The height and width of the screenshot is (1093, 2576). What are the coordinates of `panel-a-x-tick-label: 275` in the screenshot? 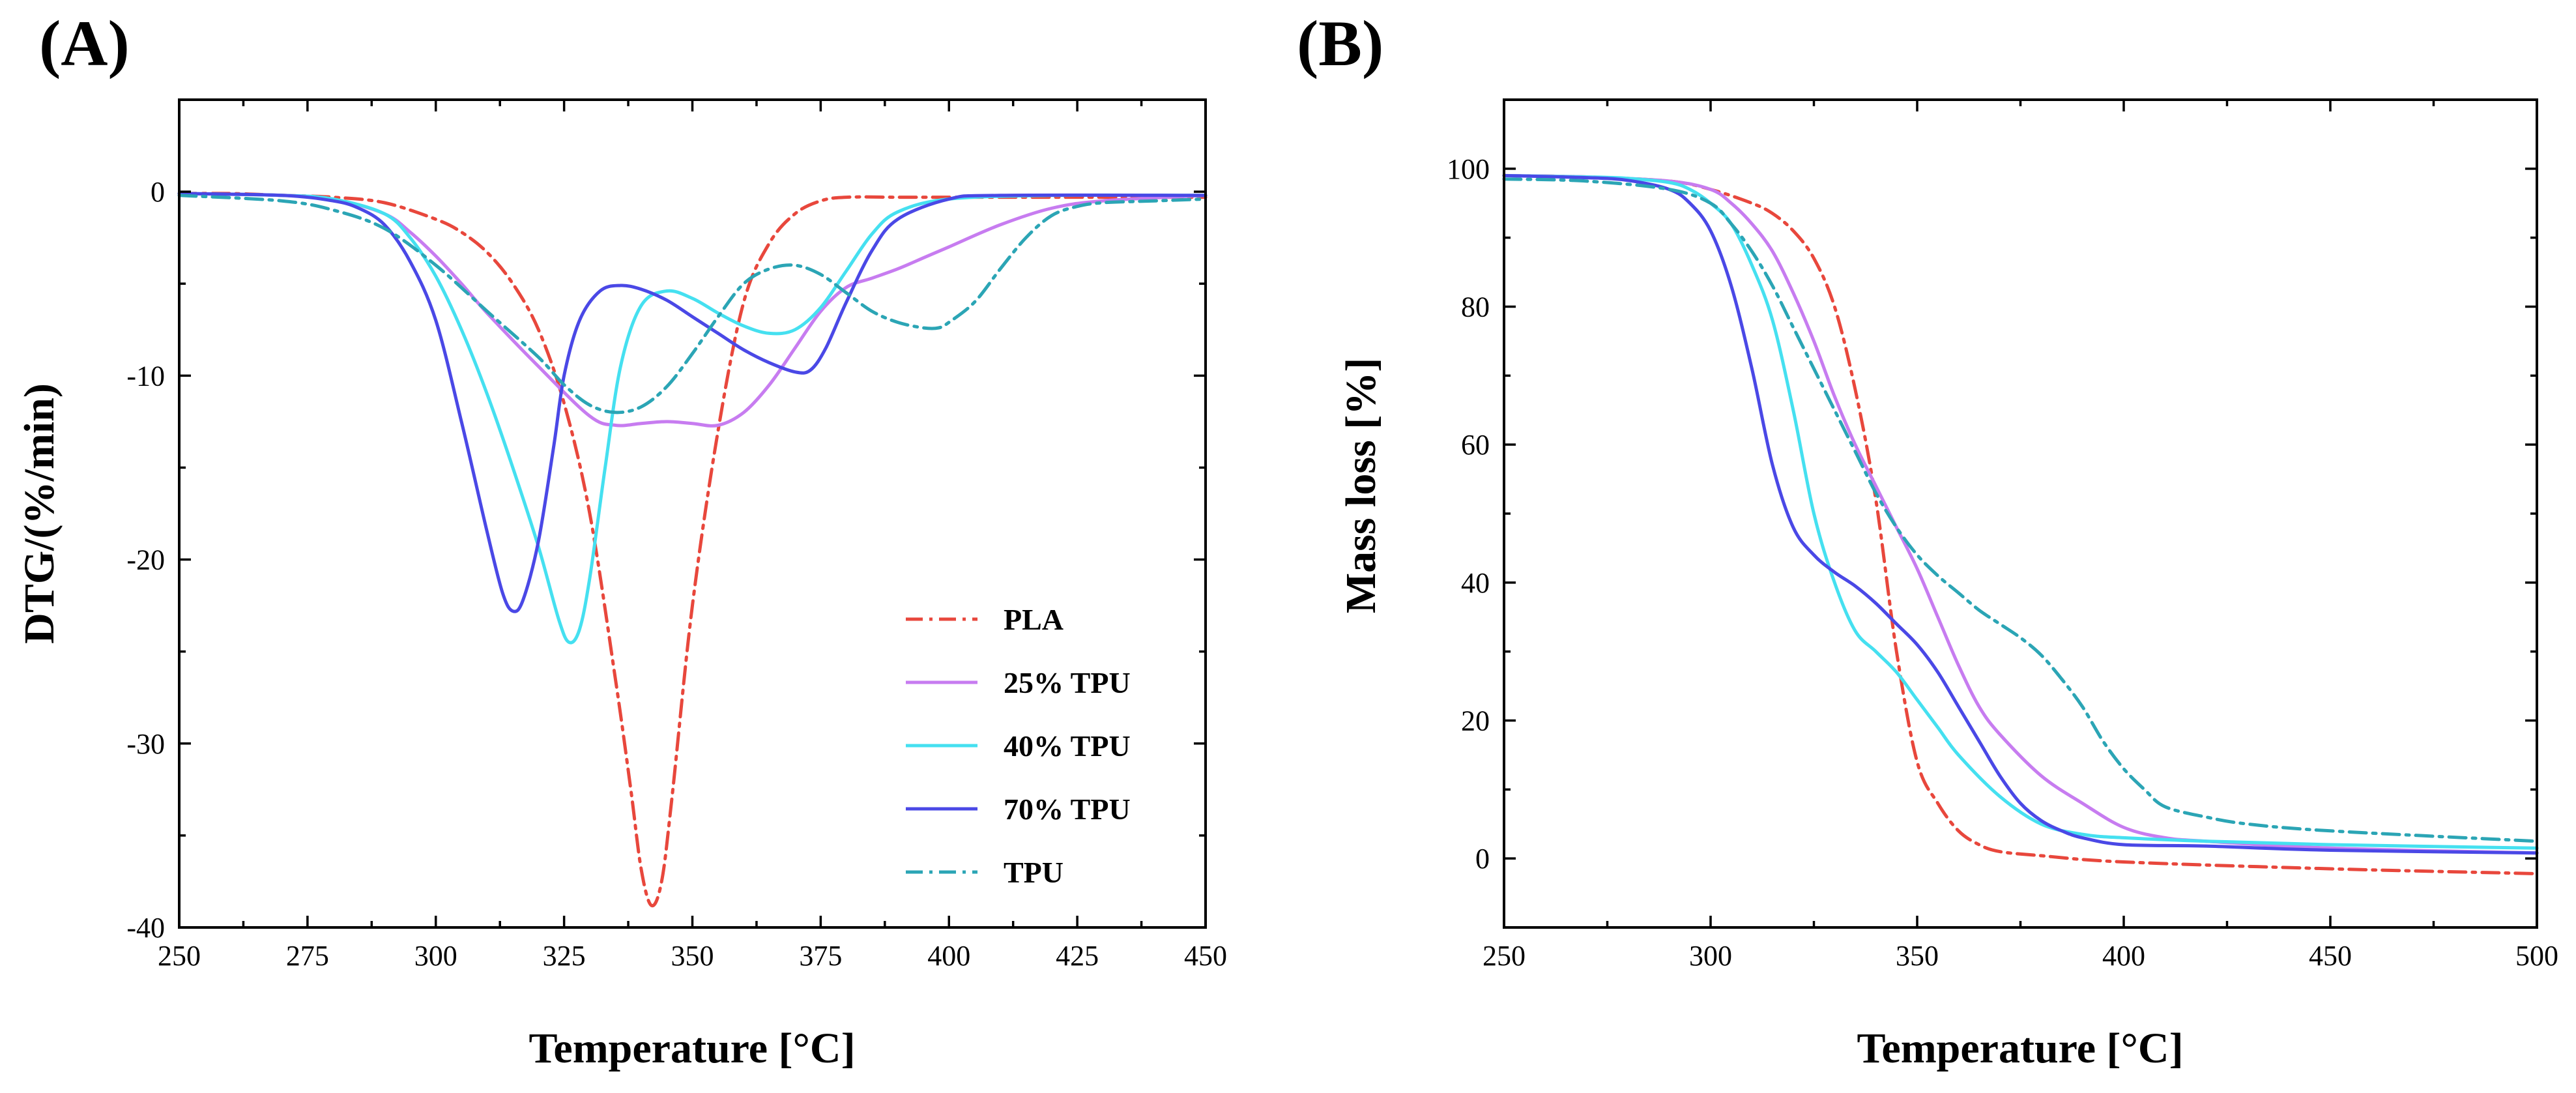 It's located at (307, 956).